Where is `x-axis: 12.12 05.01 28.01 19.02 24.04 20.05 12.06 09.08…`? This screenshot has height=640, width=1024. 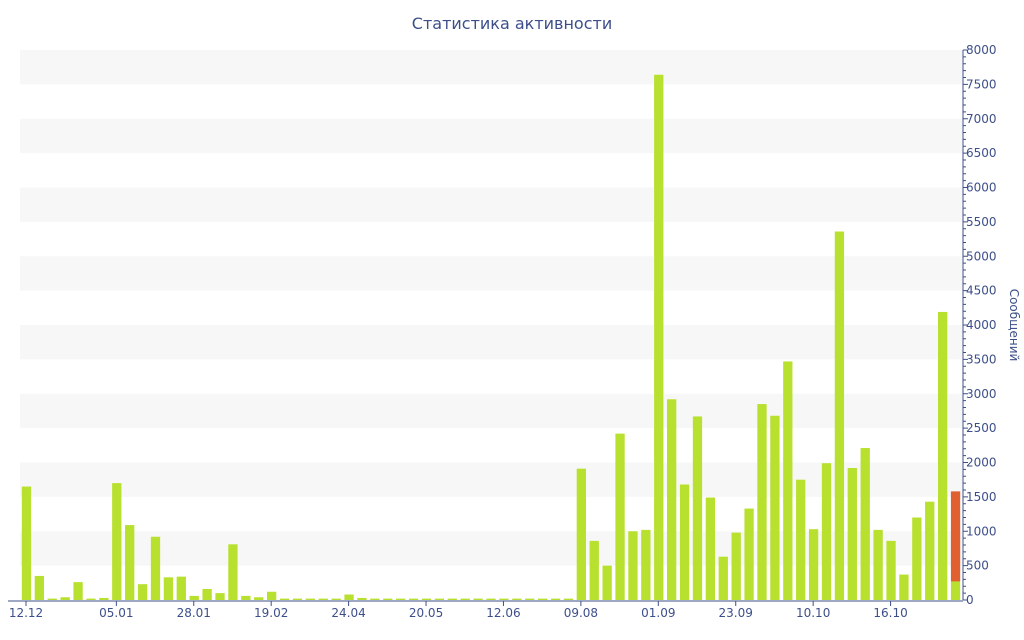 x-axis: 12.12 05.01 28.01 19.02 24.04 20.05 12.06 09.08… is located at coordinates (485, 610).